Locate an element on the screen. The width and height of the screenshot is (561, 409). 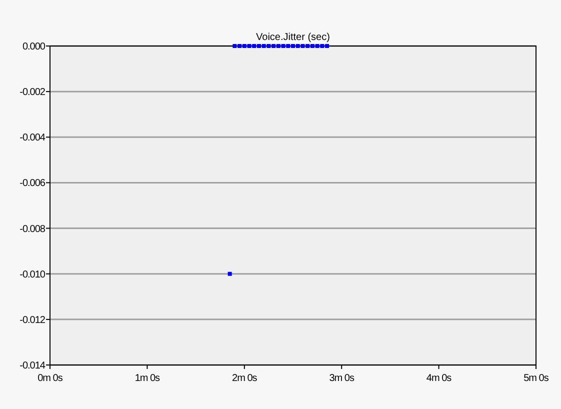
x-tick-label: 1m 0s is located at coordinates (147, 378).